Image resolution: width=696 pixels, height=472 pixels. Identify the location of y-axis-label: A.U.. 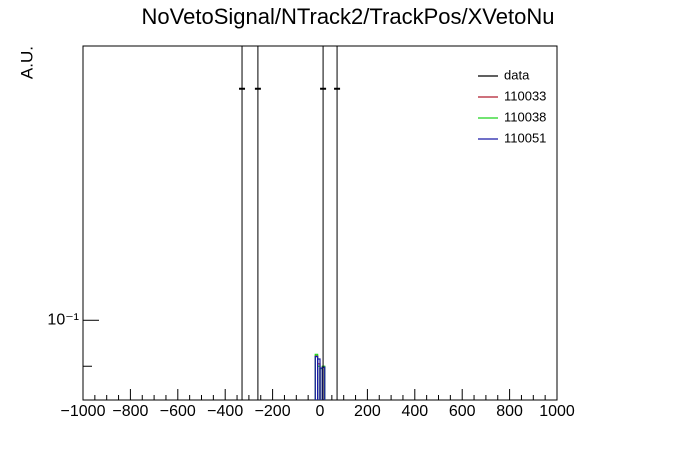
(26, 62).